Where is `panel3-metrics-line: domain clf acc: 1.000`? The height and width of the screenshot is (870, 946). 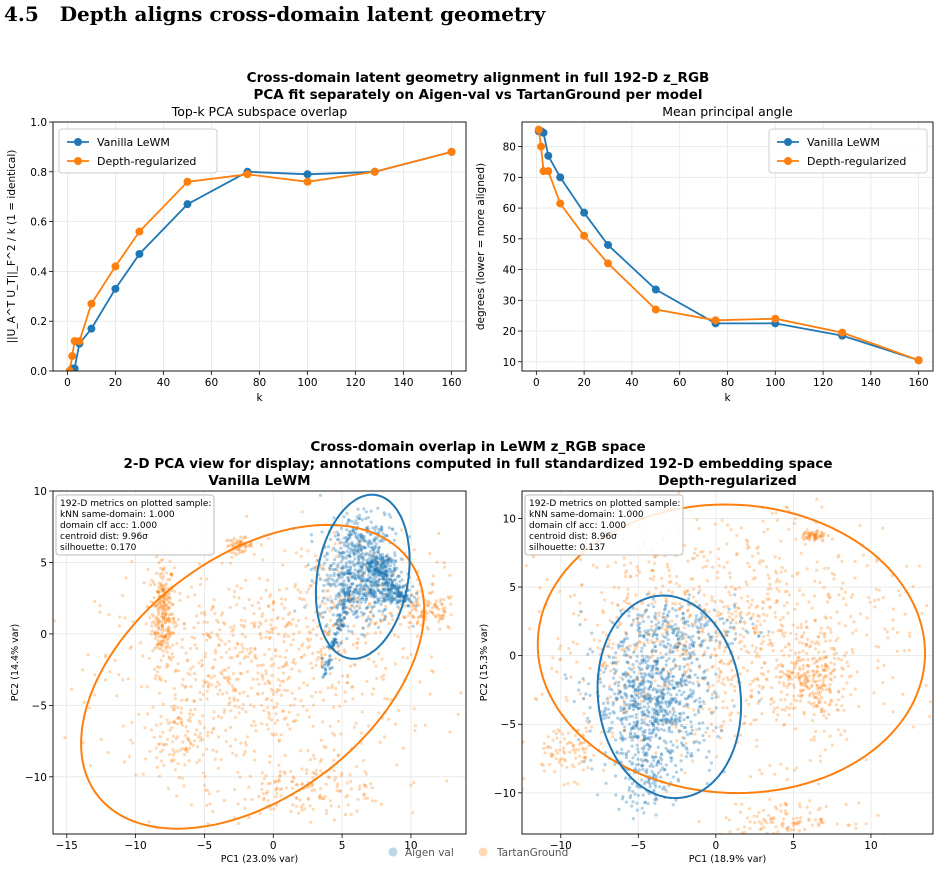
panel3-metrics-line: domain clf acc: 1.000 is located at coordinates (108, 526).